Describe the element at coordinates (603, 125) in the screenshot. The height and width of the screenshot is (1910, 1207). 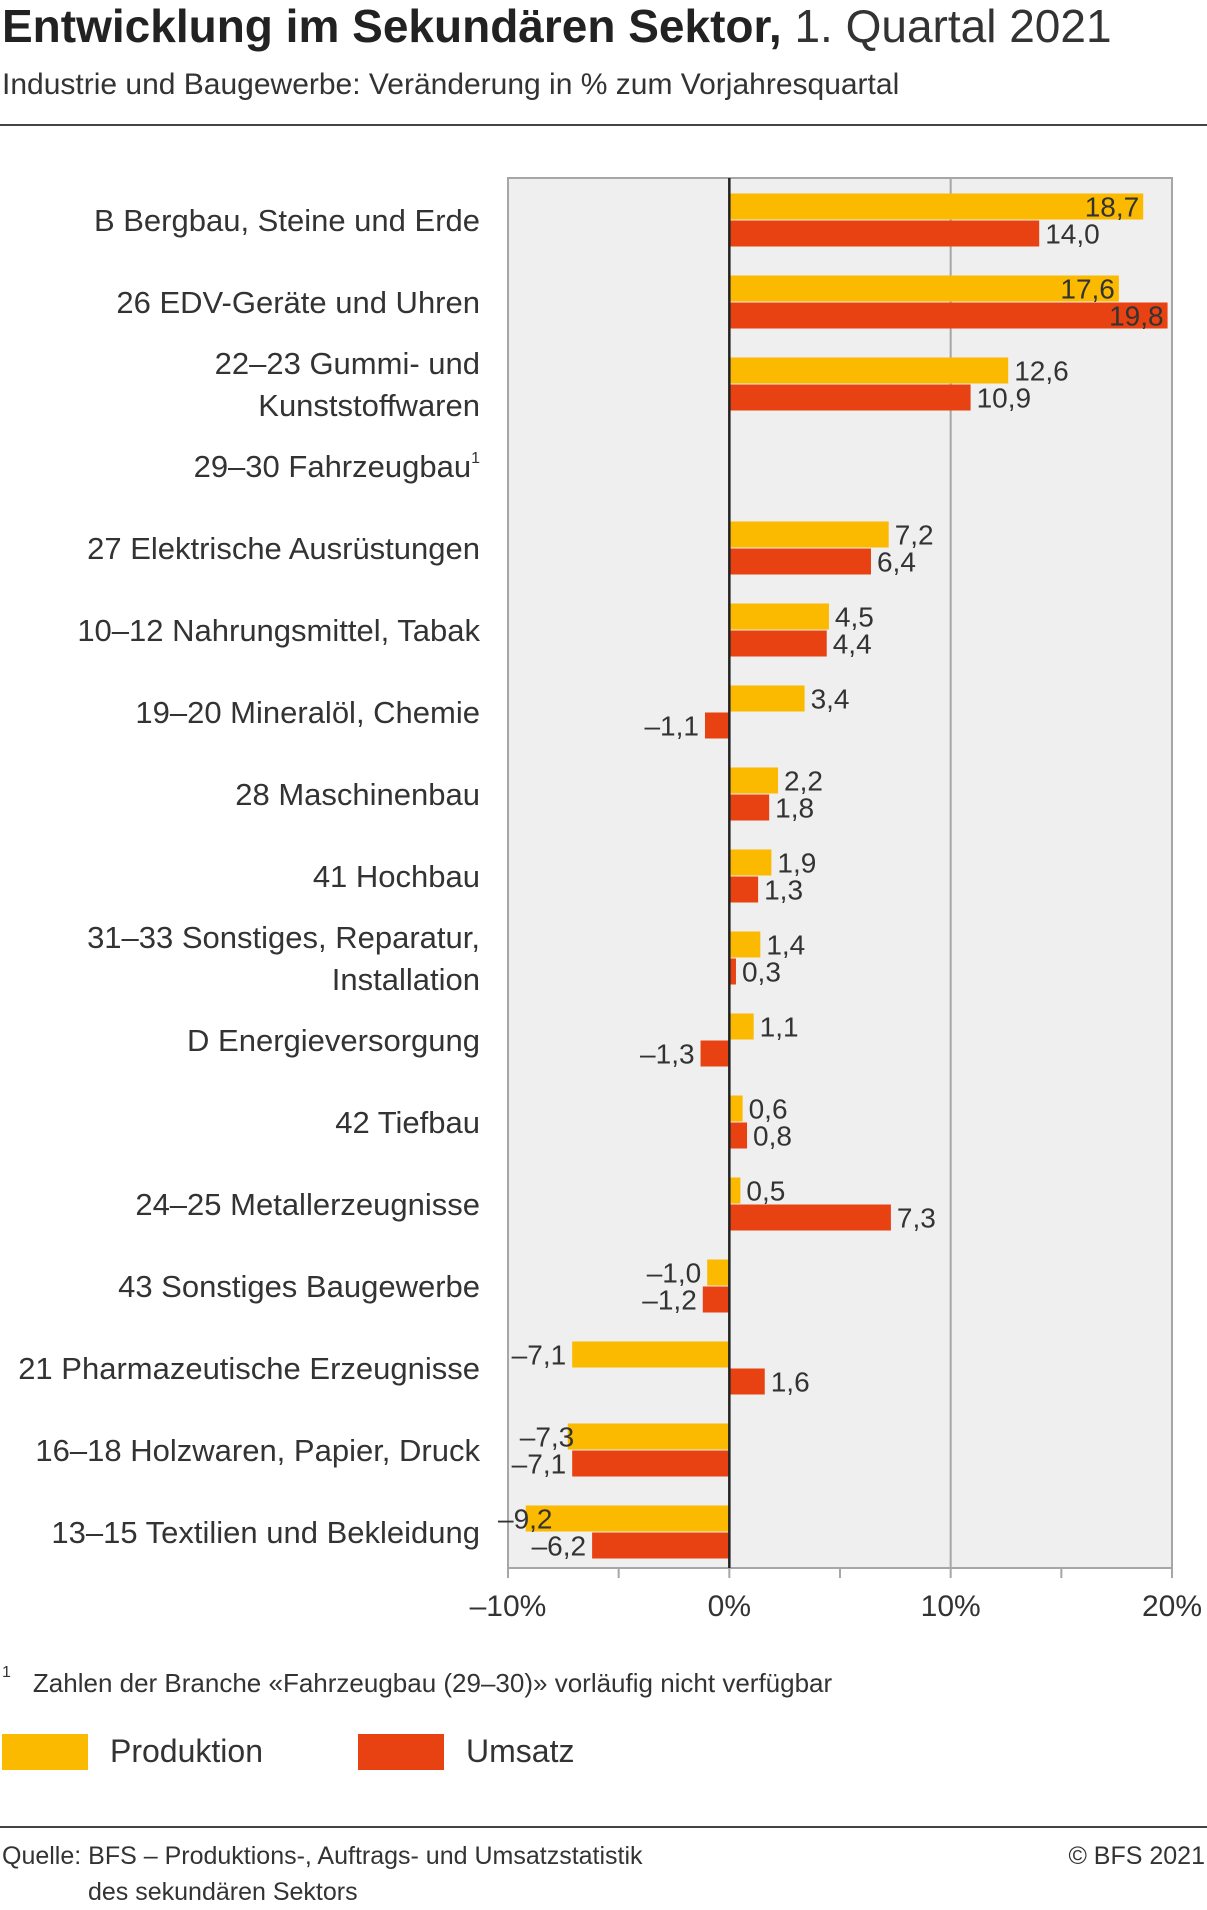
I see `header-divider` at that location.